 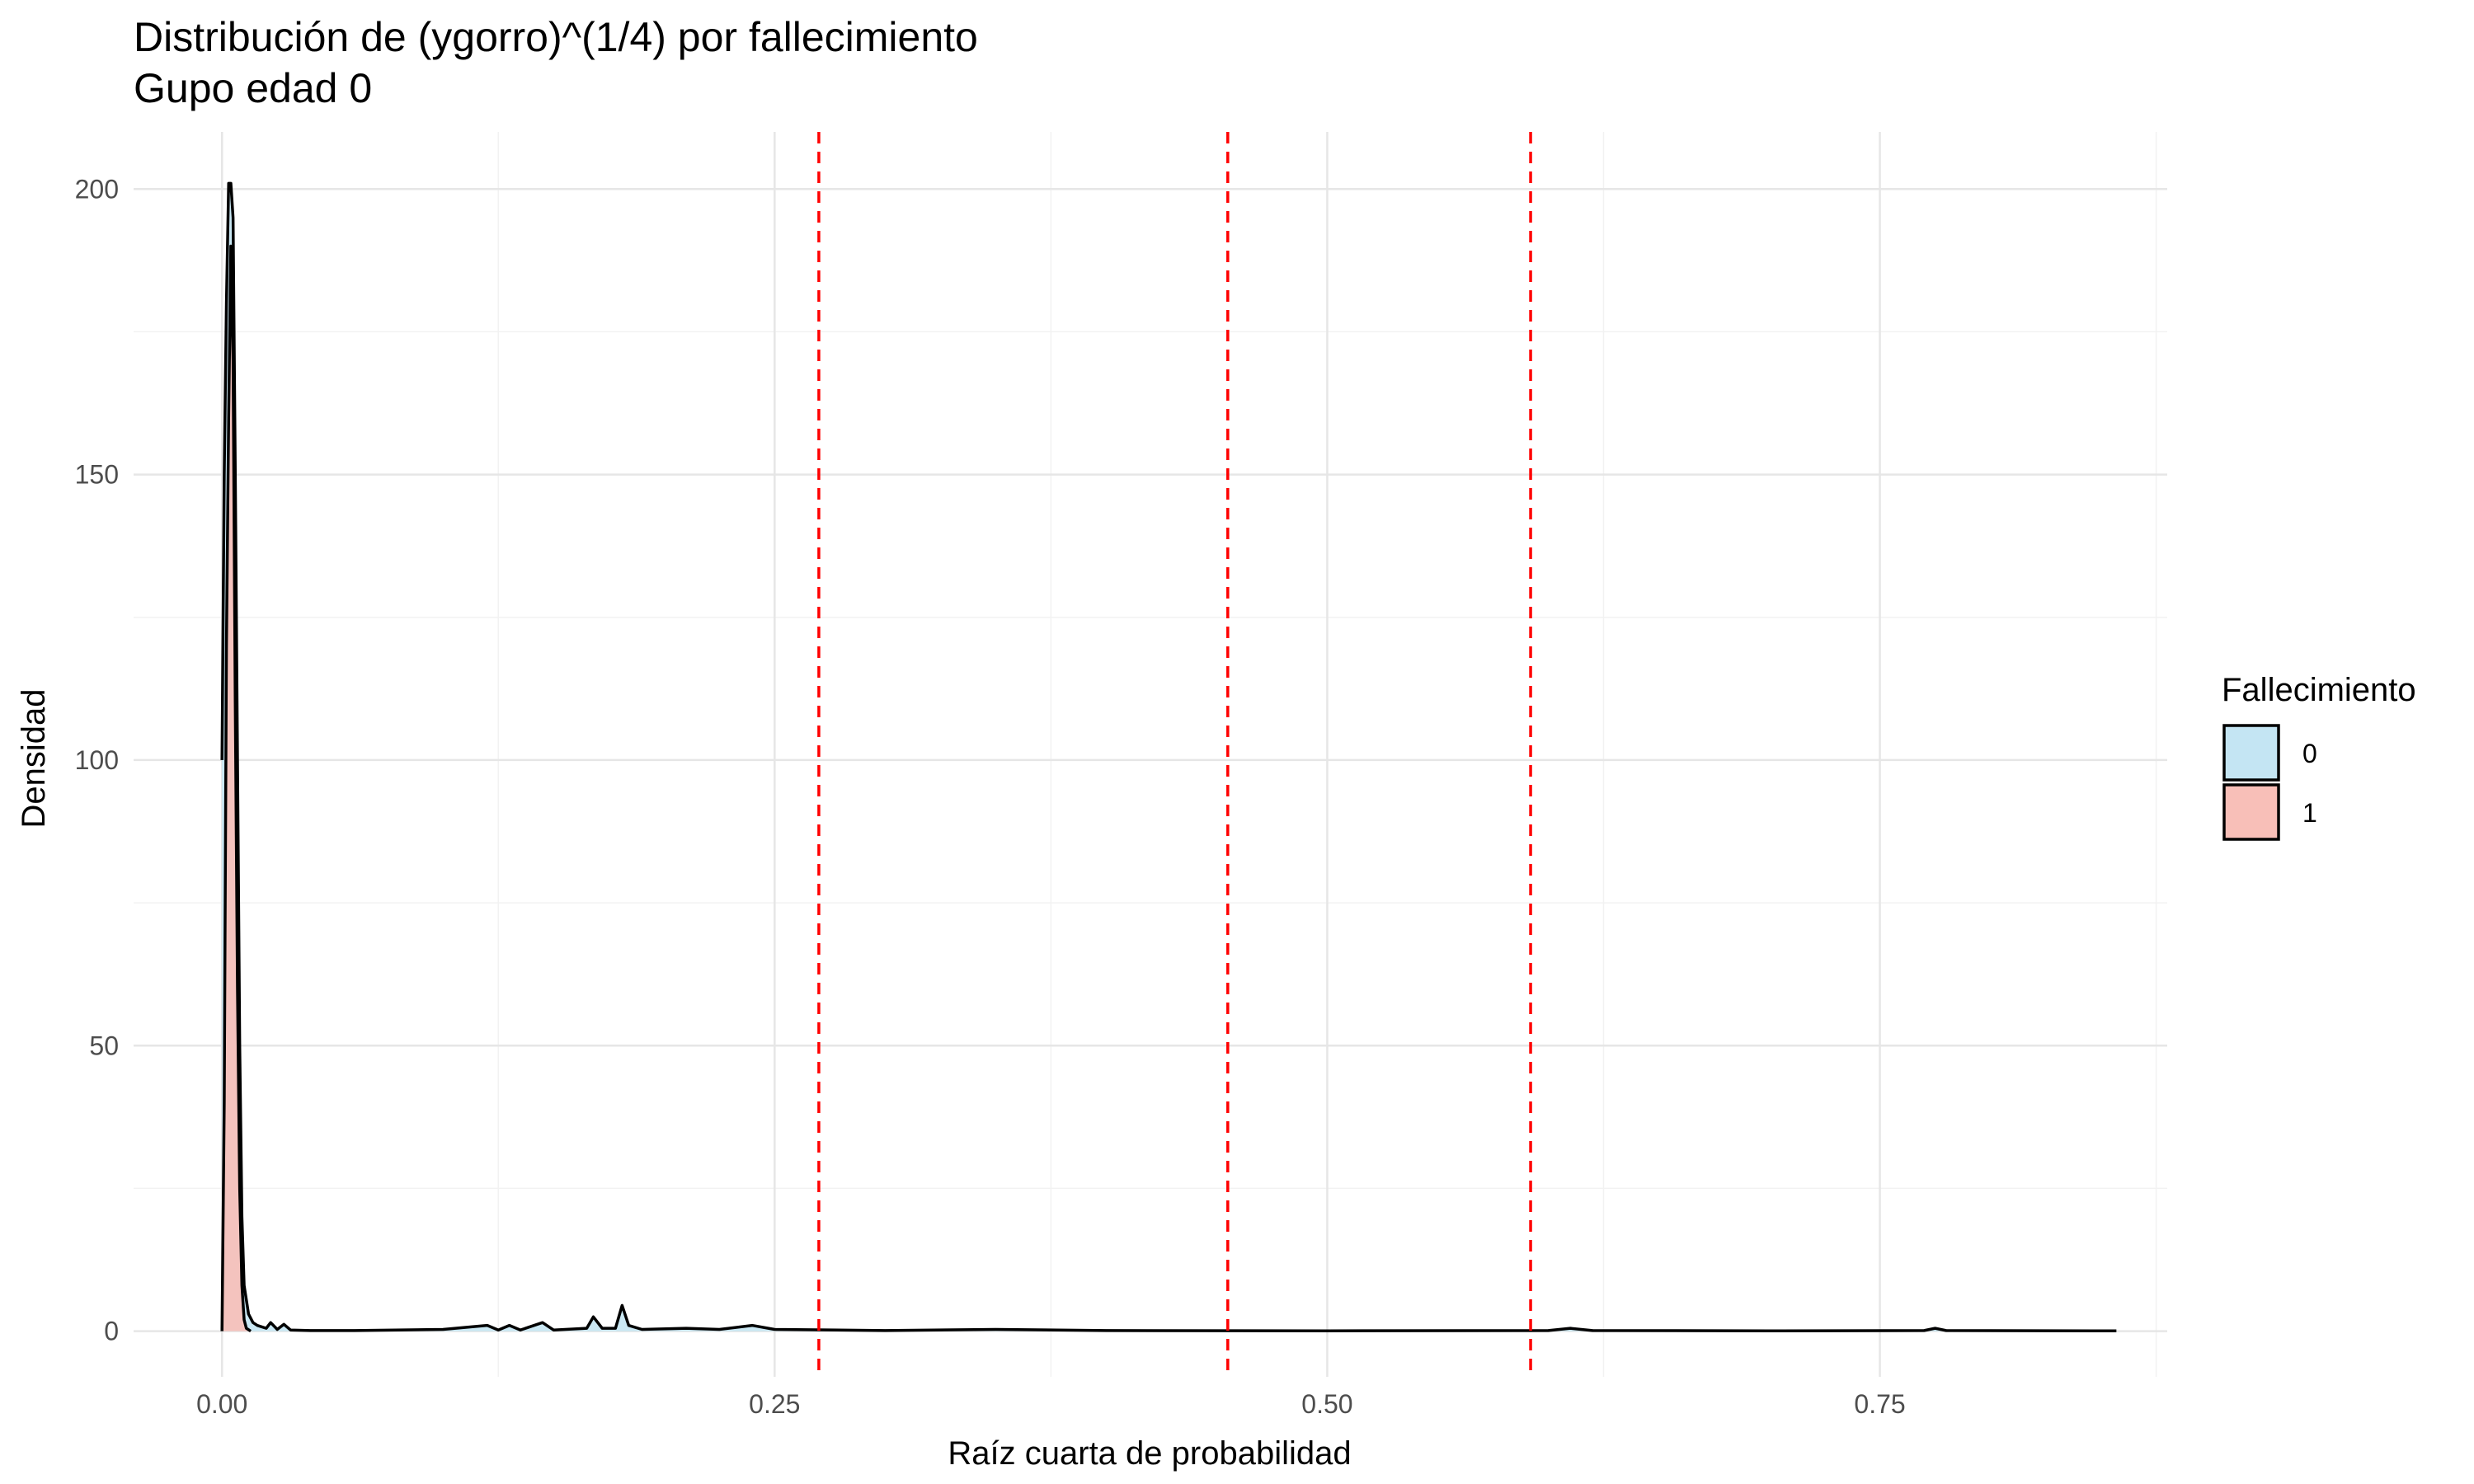 I want to click on y-tick-label: 200, so click(x=97, y=189).